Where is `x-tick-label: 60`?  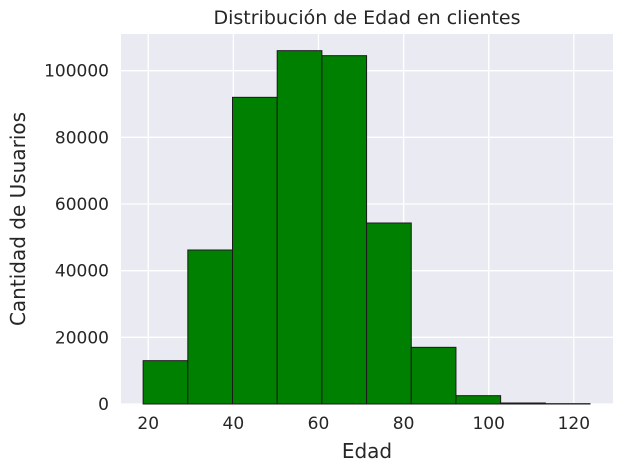
x-tick-label: 60 is located at coordinates (319, 424).